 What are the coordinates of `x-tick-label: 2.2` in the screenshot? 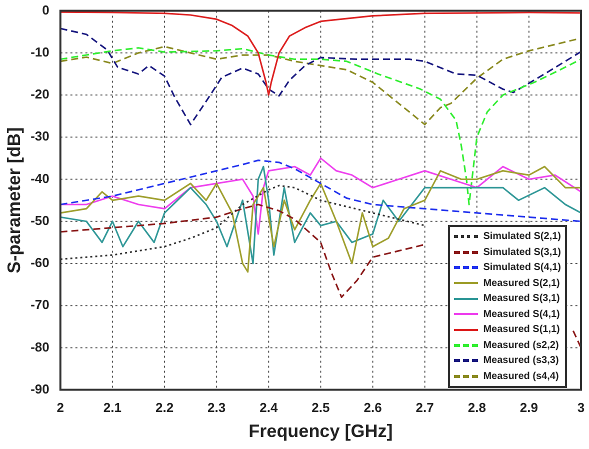 It's located at (164, 408).